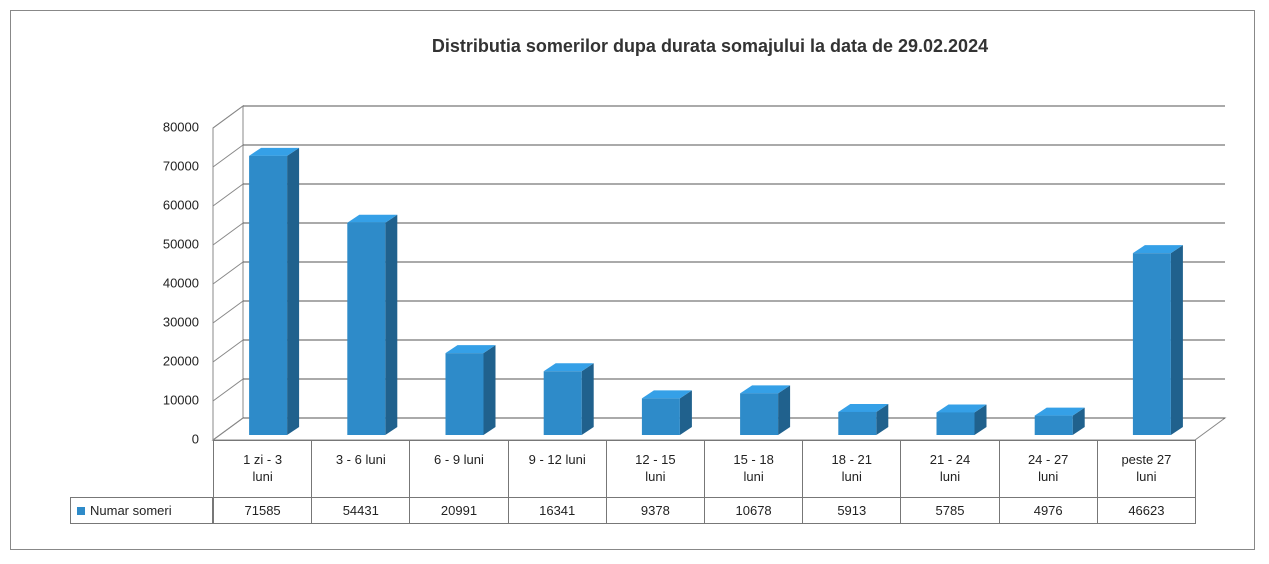 Image resolution: width=1269 pixels, height=564 pixels. Describe the element at coordinates (655, 469) in the screenshot. I see `category-cell: 12 - 15 luni` at that location.